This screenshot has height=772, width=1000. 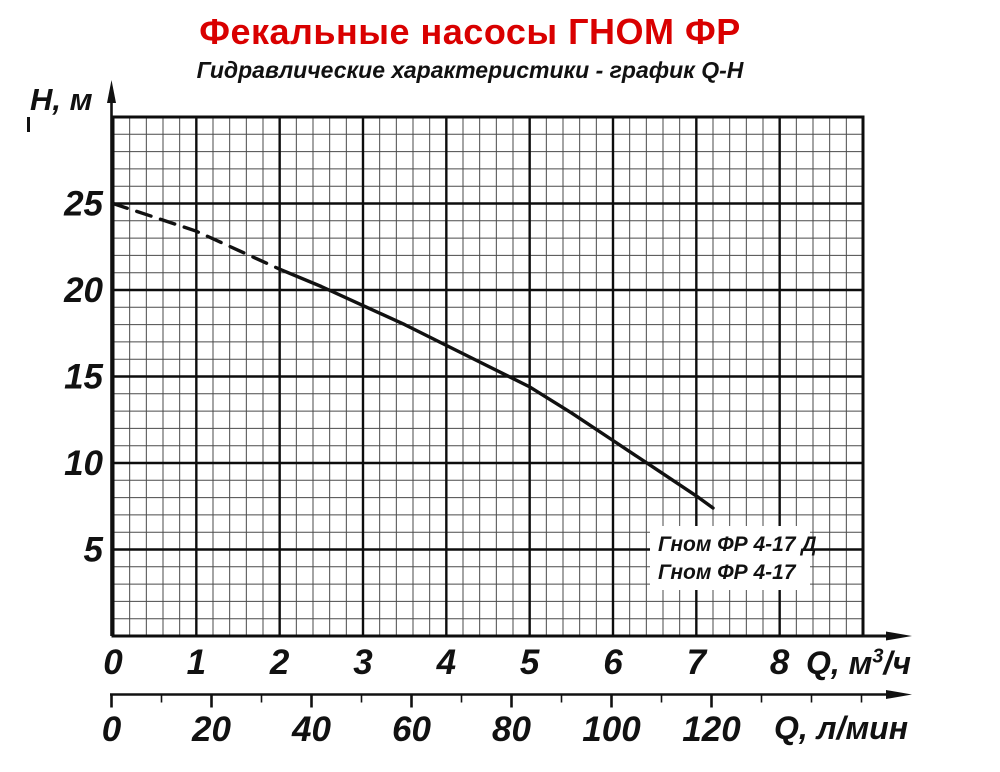 I want to click on x-axis-primary-label: Q, м3/ч, so click(x=858, y=663).